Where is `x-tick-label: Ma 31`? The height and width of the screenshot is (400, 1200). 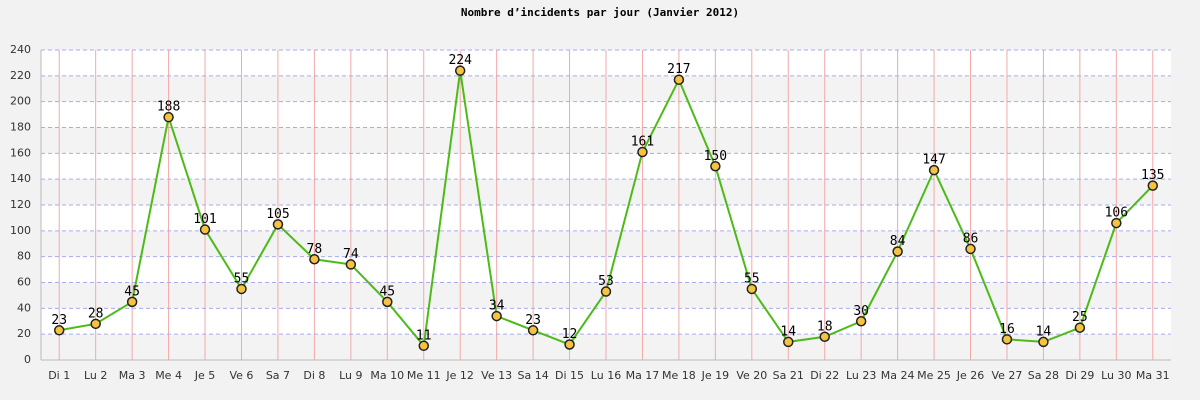 x-tick-label: Ma 31 is located at coordinates (1153, 375).